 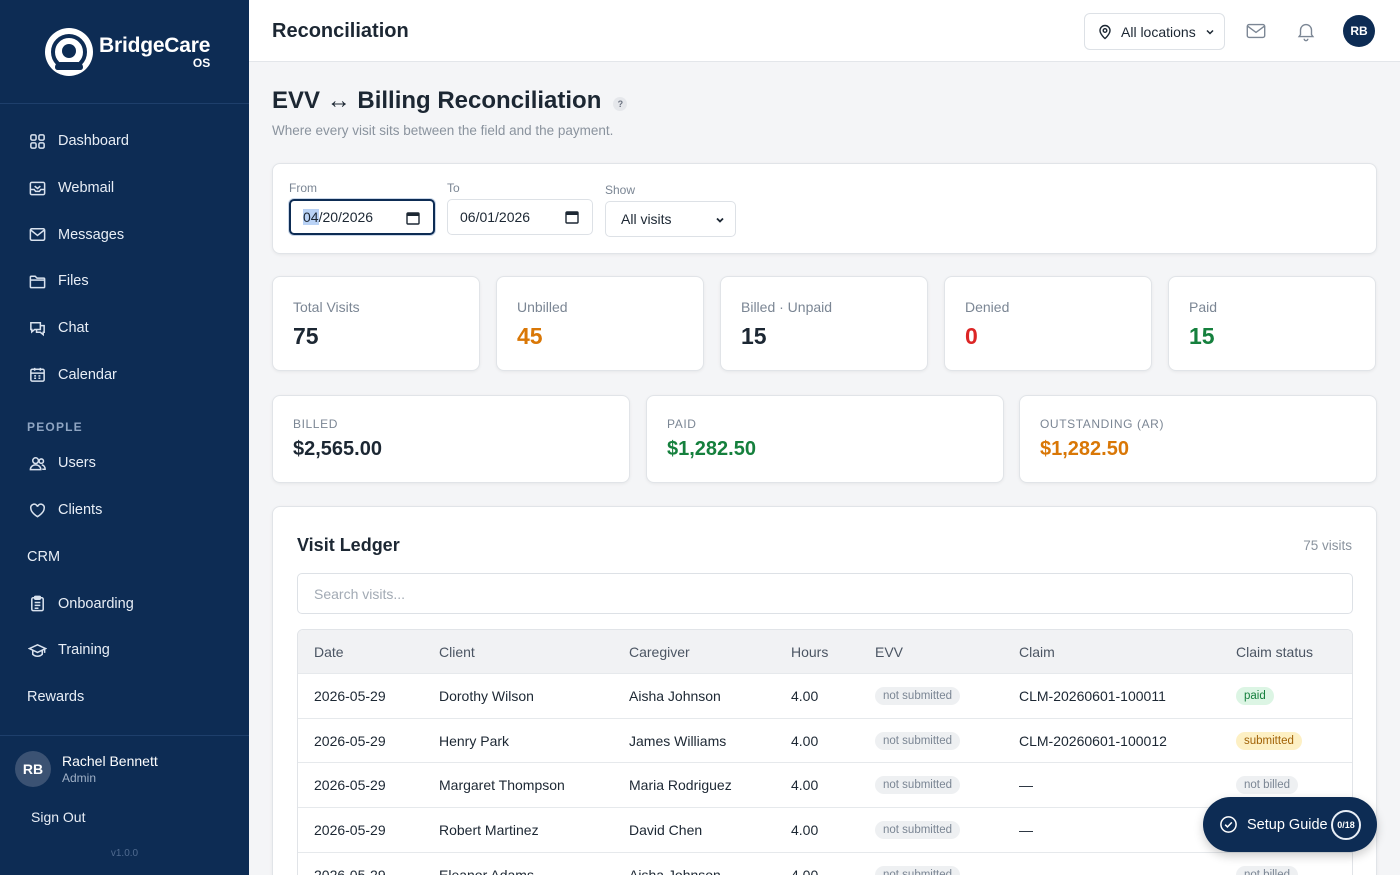 I want to click on stat-label: Billed · Unpaid, so click(x=787, y=307).